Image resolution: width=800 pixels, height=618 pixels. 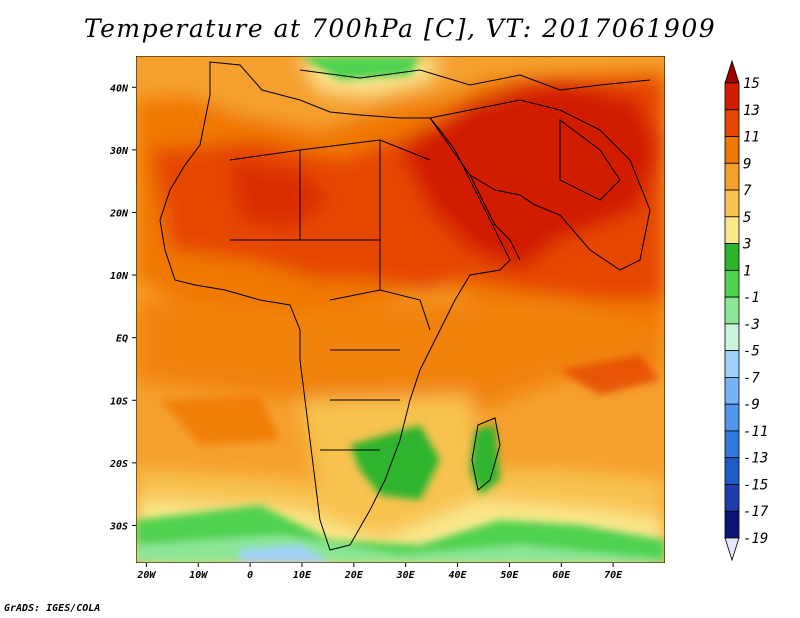 What do you see at coordinates (198, 575) in the screenshot?
I see `lon-tick-label: 10W` at bounding box center [198, 575].